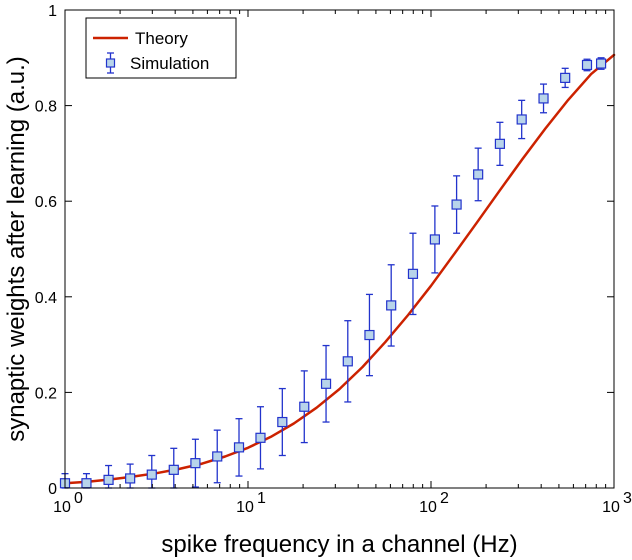 The width and height of the screenshot is (632, 560). What do you see at coordinates (627, 498) in the screenshot?
I see `x-tick-exponent: 3` at bounding box center [627, 498].